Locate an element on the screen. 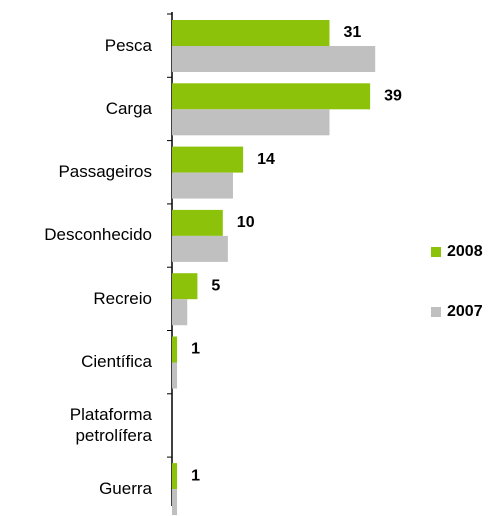 The image size is (496, 516). category-label: Pesca is located at coordinates (128, 45).